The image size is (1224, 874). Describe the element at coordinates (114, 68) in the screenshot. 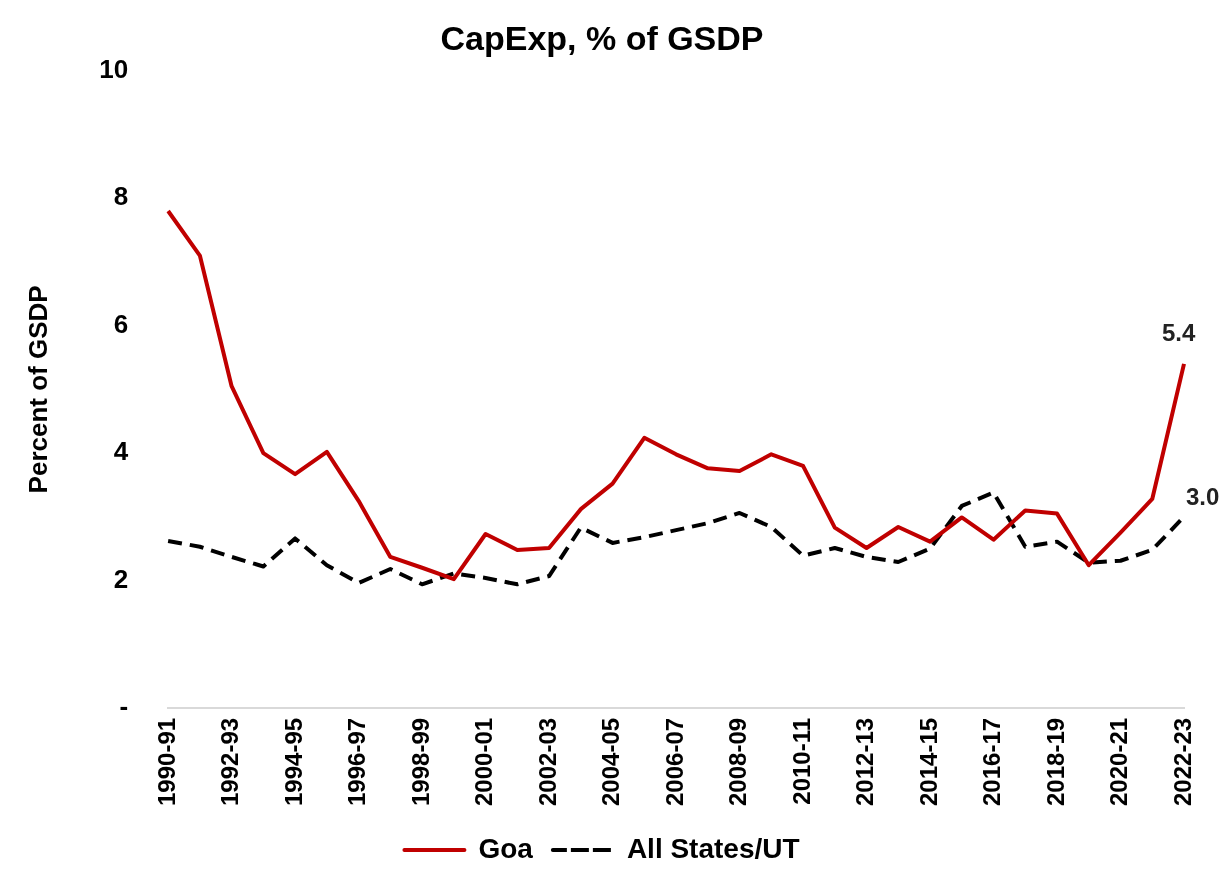

I see `y-tick-label: 10` at that location.